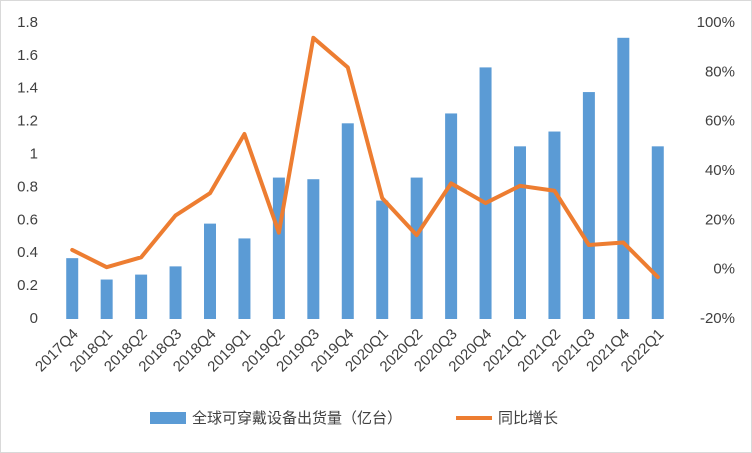  Describe the element at coordinates (34, 154) in the screenshot. I see `y-tick-label: 1` at that location.